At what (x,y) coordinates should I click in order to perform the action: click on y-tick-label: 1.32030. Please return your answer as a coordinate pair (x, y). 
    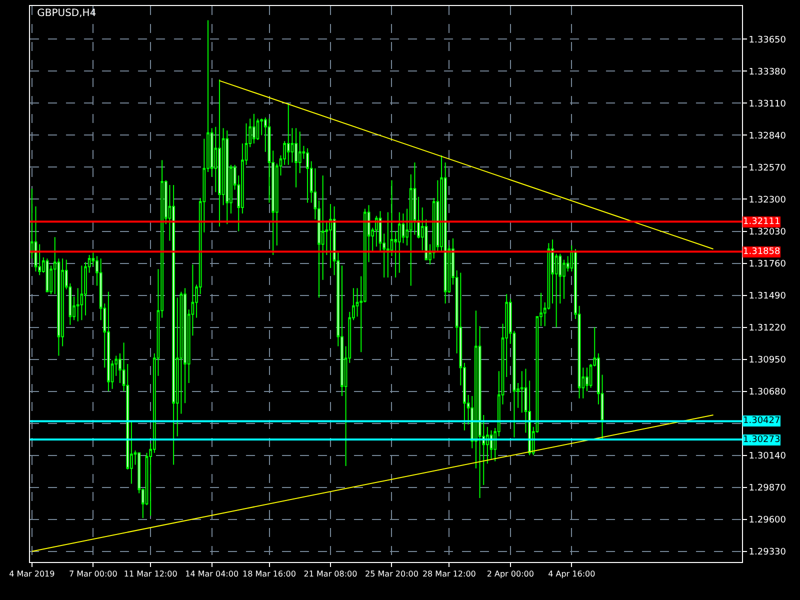
    Looking at the image, I should click on (767, 232).